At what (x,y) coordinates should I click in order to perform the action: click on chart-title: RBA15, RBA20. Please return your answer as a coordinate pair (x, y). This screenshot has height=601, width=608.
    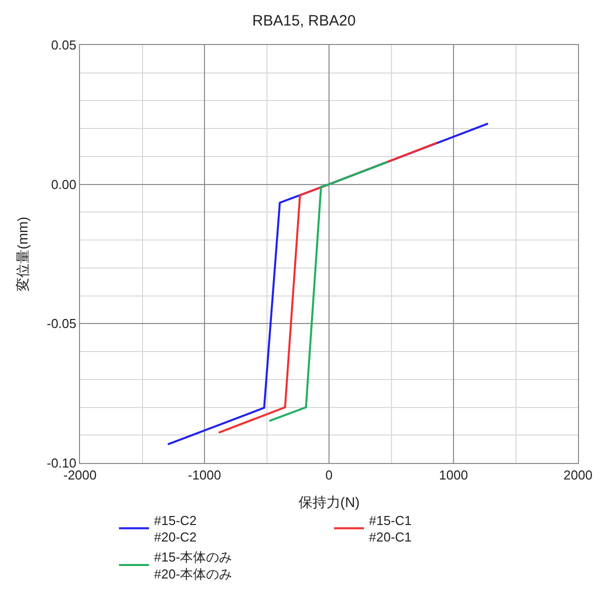
    Looking at the image, I should click on (304, 21).